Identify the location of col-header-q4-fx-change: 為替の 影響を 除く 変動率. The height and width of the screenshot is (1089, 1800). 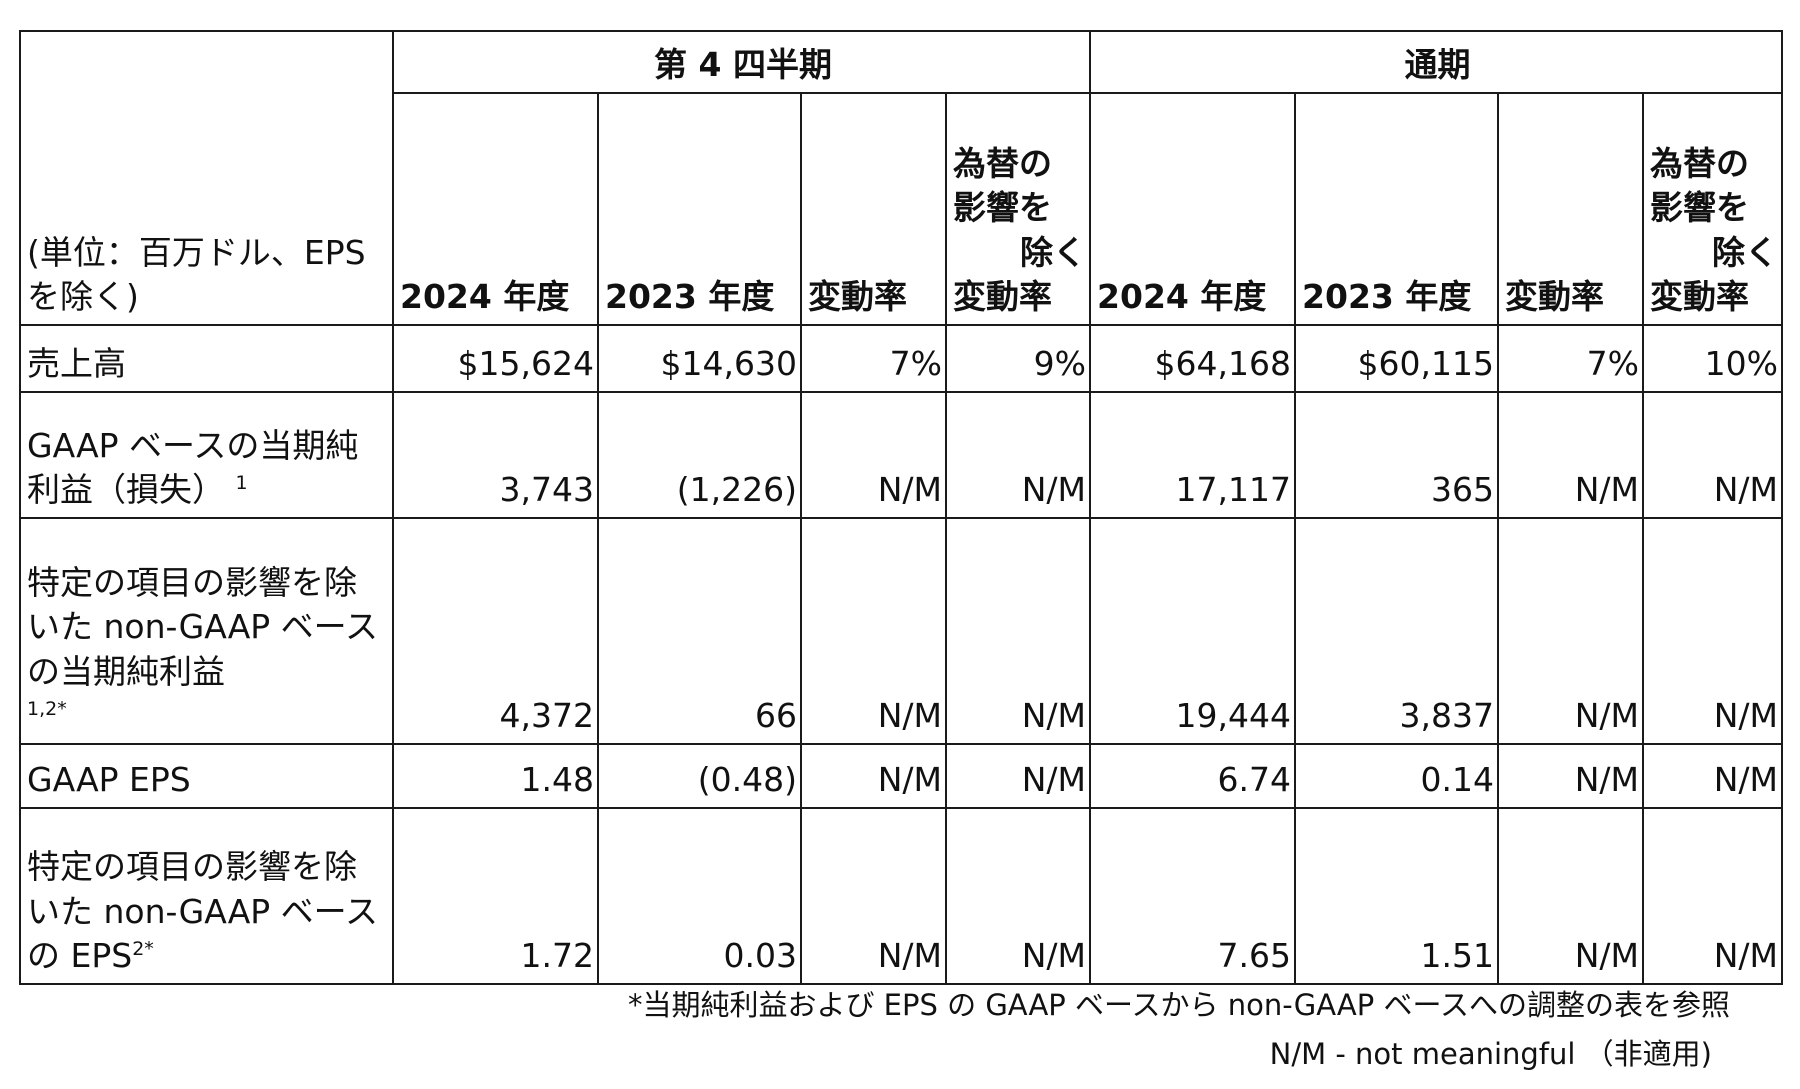
(1018, 209).